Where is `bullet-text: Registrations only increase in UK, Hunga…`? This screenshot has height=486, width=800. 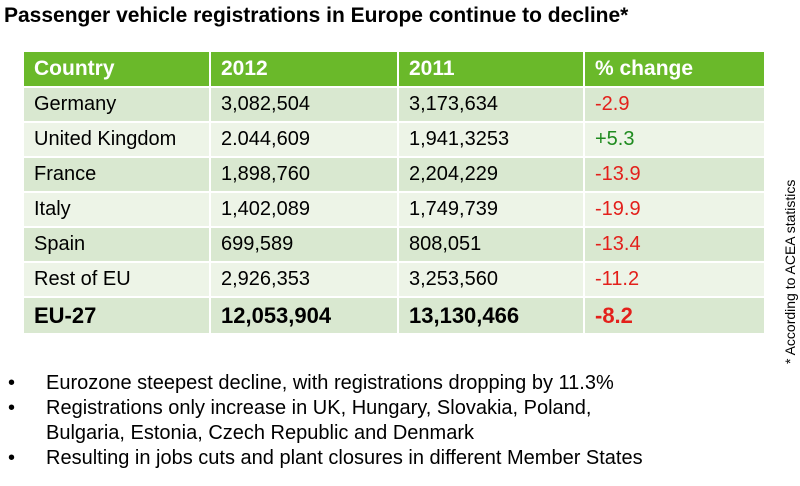
bullet-text: Registrations only increase in UK, Hunga… is located at coordinates (319, 408).